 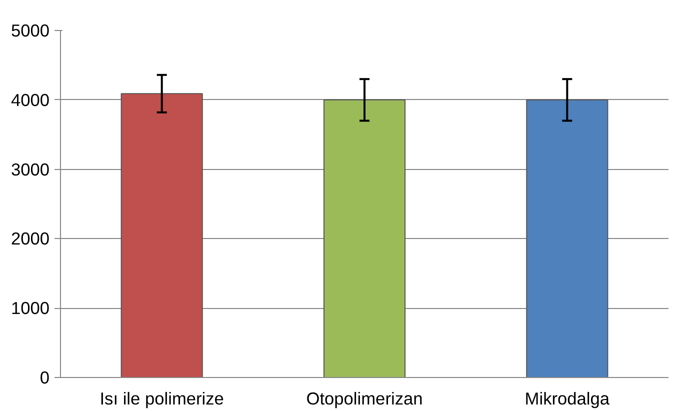 I want to click on x-tick-label: Mikrodalga, so click(x=567, y=398).